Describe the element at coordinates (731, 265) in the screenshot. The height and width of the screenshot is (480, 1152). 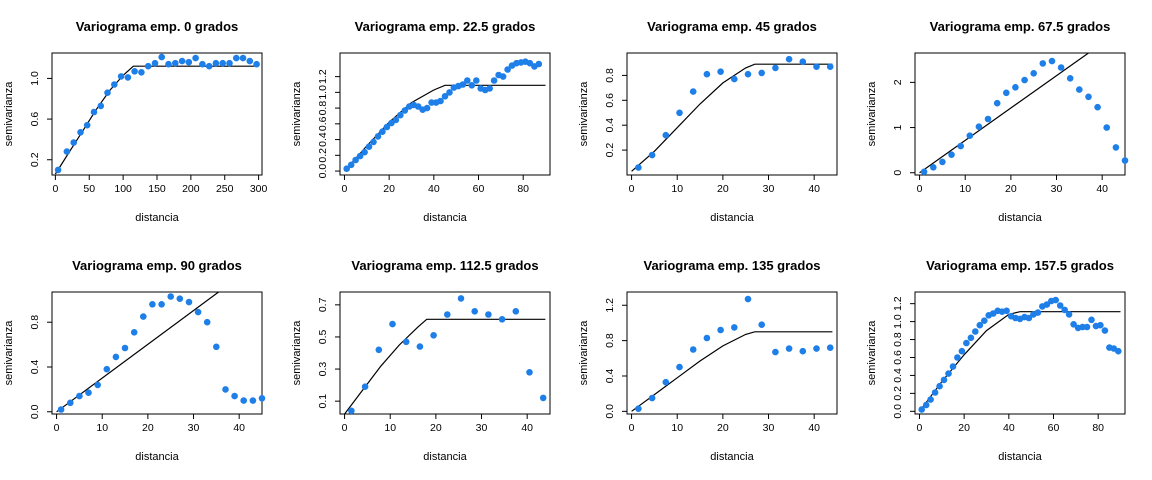
I see `panel-title: Variograma emp. 135 grados` at that location.